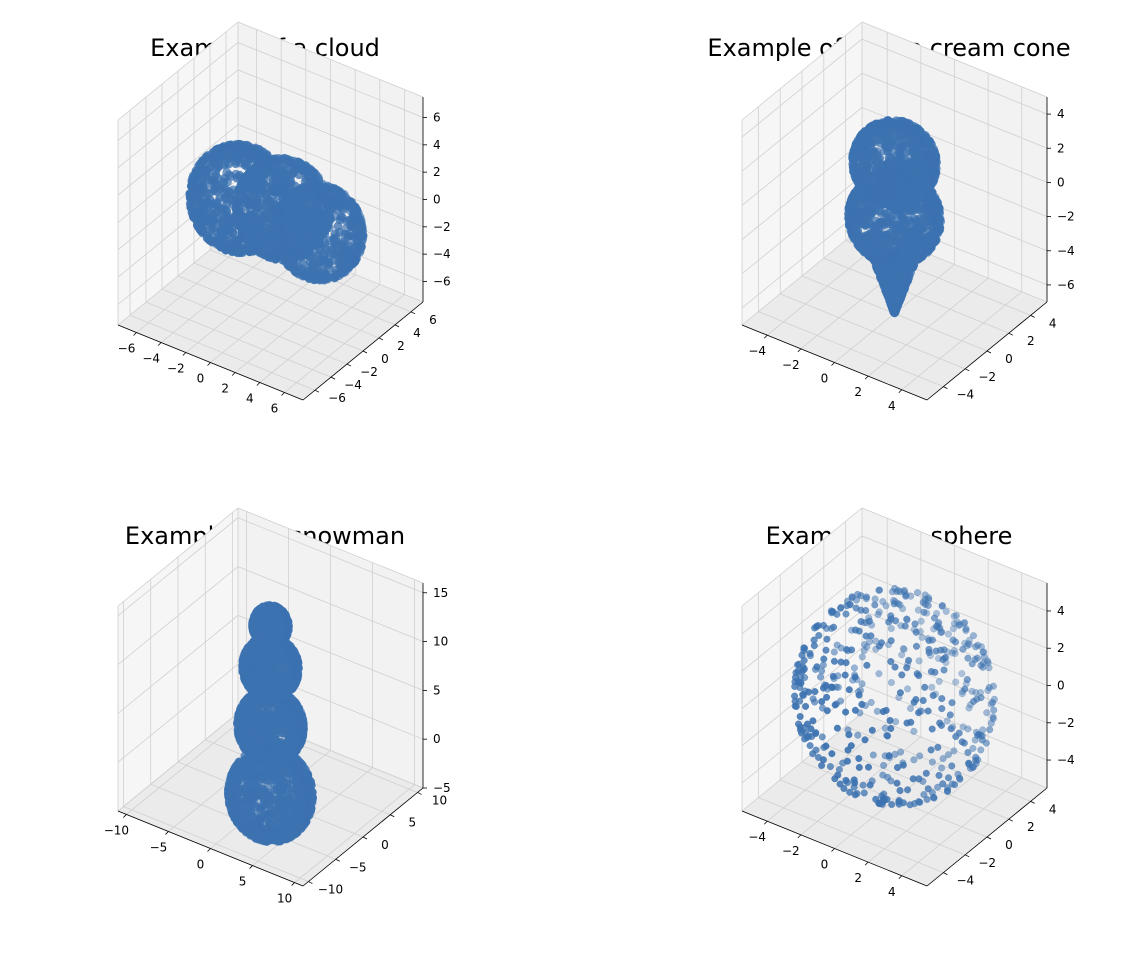 The width and height of the screenshot is (1144, 962). What do you see at coordinates (439, 800) in the screenshot?
I see `y-tick-label: 10` at bounding box center [439, 800].